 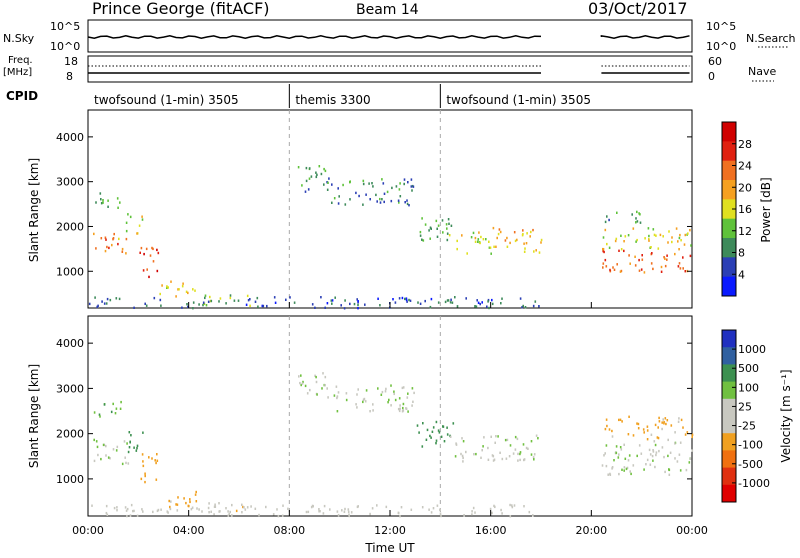 What do you see at coordinates (65, 46) in the screenshot?
I see `noise-axis-bottom: 10^0` at bounding box center [65, 46].